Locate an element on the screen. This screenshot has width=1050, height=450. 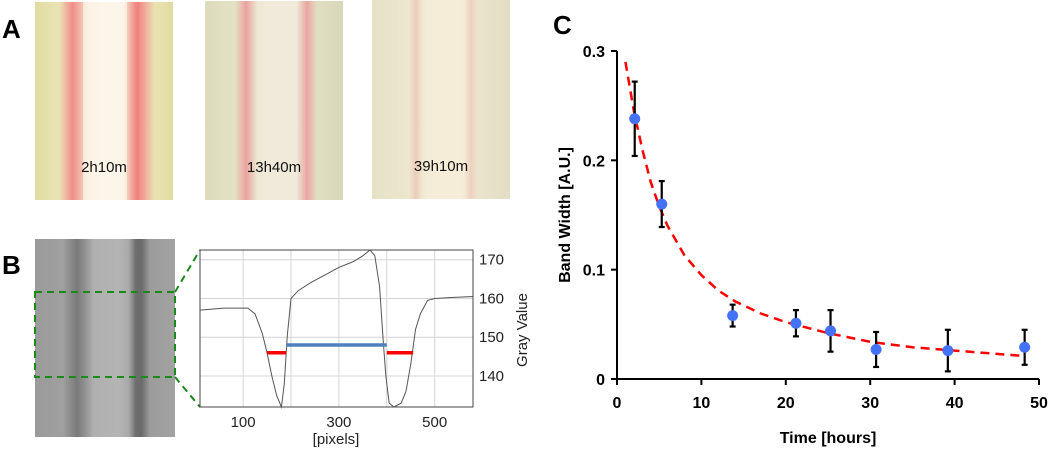
photo-13h40m: 13h40m is located at coordinates (274, 100).